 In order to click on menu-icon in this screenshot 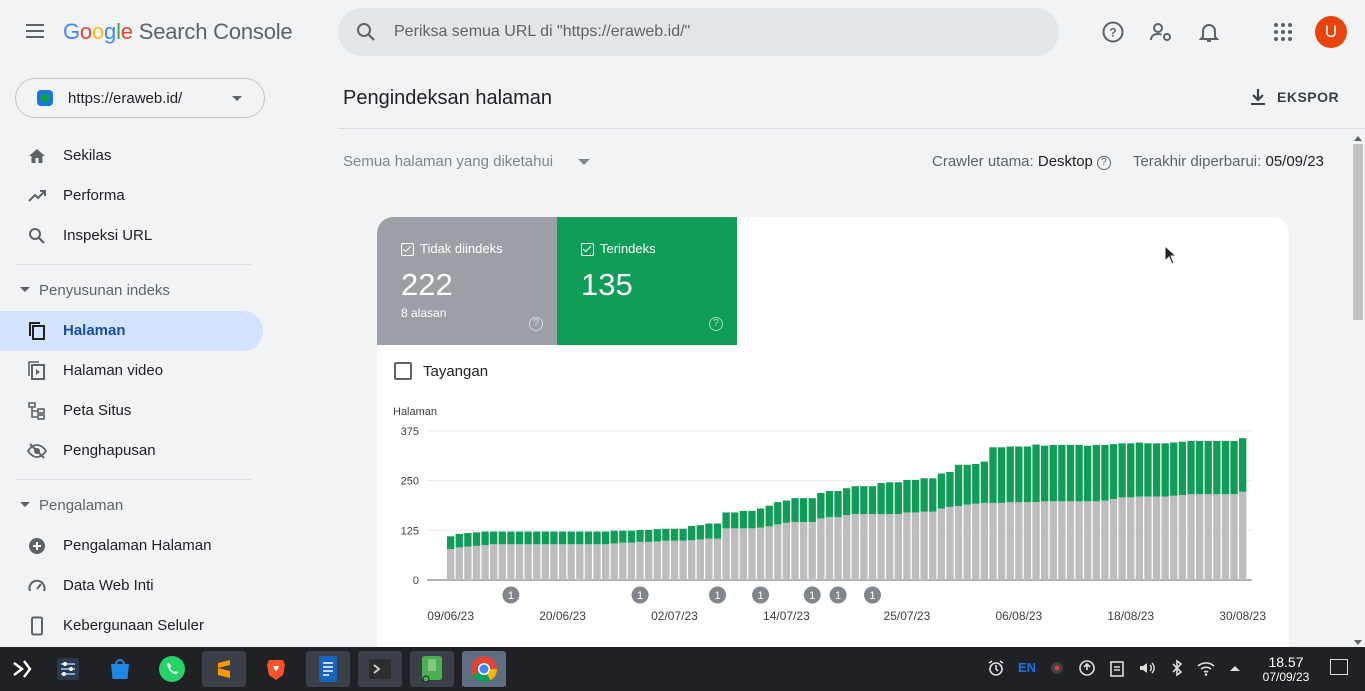, I will do `click(35, 32)`.